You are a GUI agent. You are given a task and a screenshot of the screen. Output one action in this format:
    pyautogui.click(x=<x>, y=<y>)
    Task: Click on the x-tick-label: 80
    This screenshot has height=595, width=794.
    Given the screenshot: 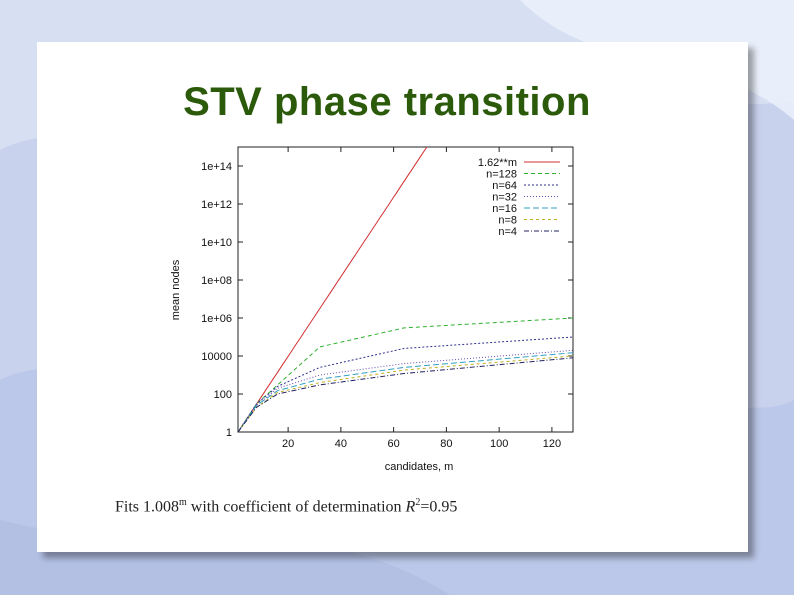 What is the action you would take?
    pyautogui.click(x=446, y=444)
    